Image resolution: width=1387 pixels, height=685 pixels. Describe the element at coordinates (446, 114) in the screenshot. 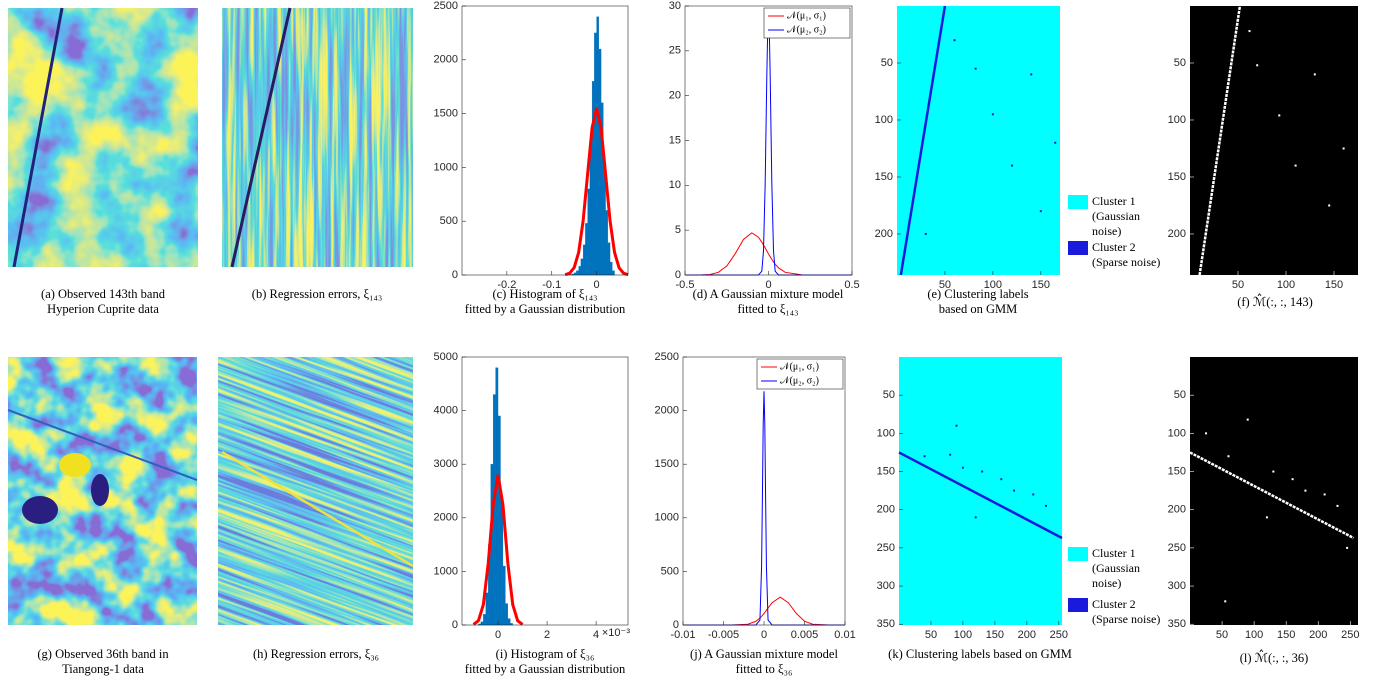

I see `y-tick-label: 1500` at that location.